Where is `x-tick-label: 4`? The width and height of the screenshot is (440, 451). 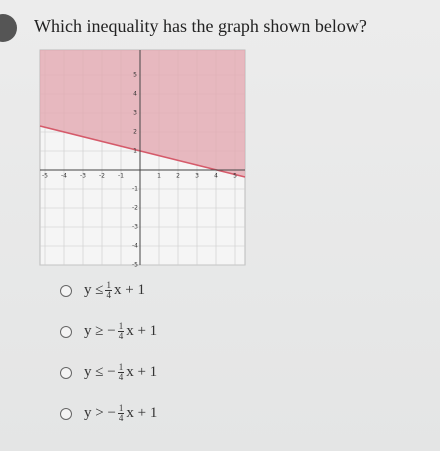 x-tick-label: 4 is located at coordinates (216, 176).